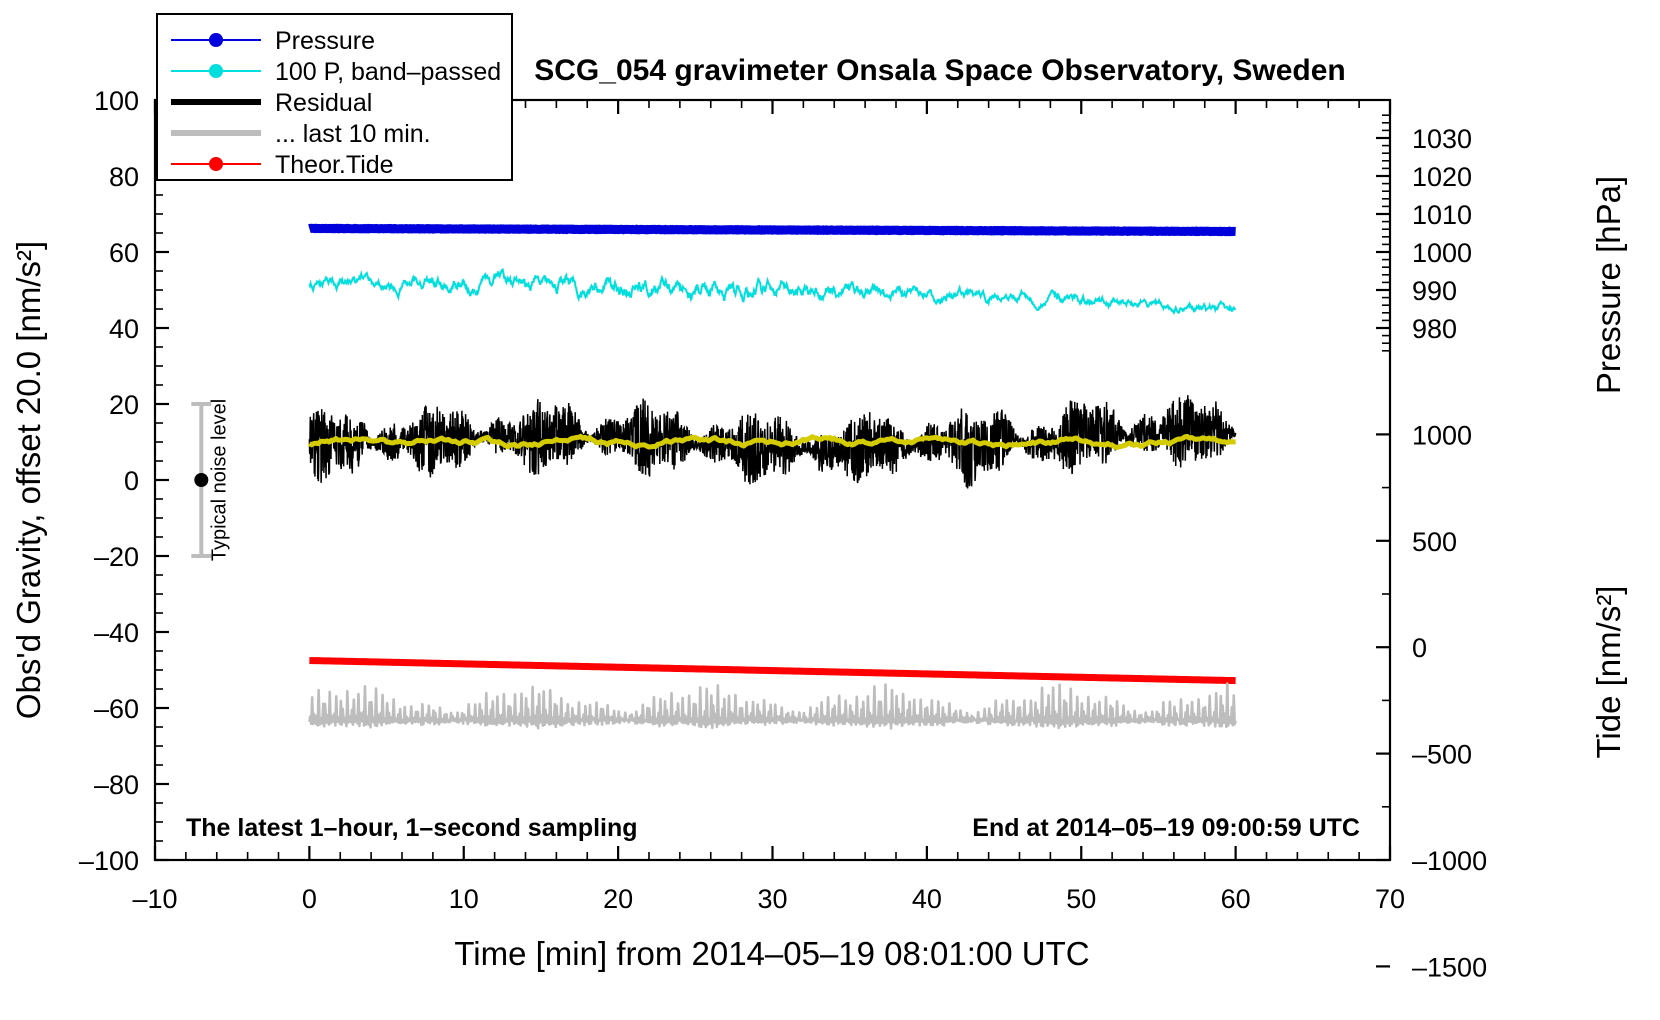 The width and height of the screenshot is (1660, 1020). Describe the element at coordinates (334, 165) in the screenshot. I see `legend-label-4: Theor.Tide` at that location.